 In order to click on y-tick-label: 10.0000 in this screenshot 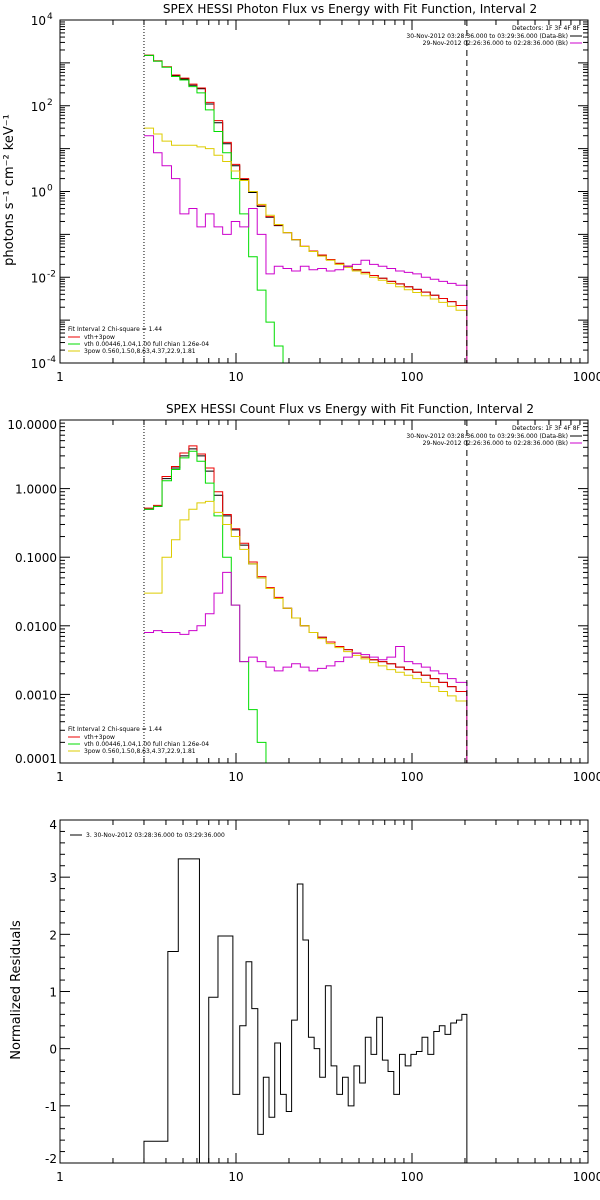, I will do `click(32, 425)`.